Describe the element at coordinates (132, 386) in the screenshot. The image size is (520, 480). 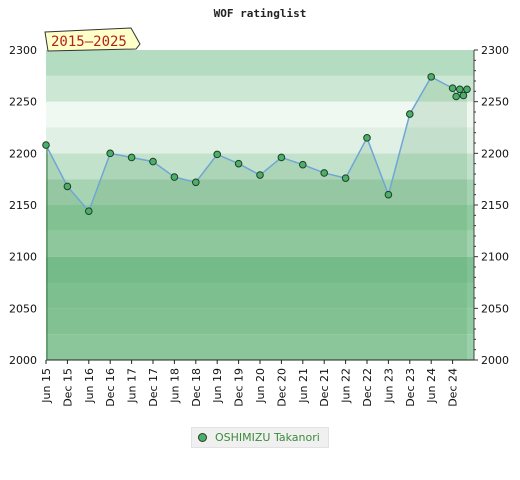
I see `x-tick-label: Jun 17` at that location.